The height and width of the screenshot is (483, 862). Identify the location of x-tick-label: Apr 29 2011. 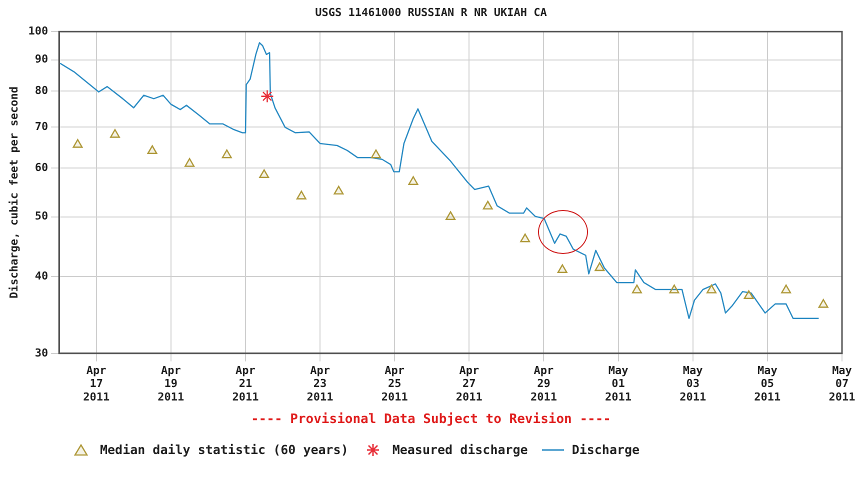
(544, 384).